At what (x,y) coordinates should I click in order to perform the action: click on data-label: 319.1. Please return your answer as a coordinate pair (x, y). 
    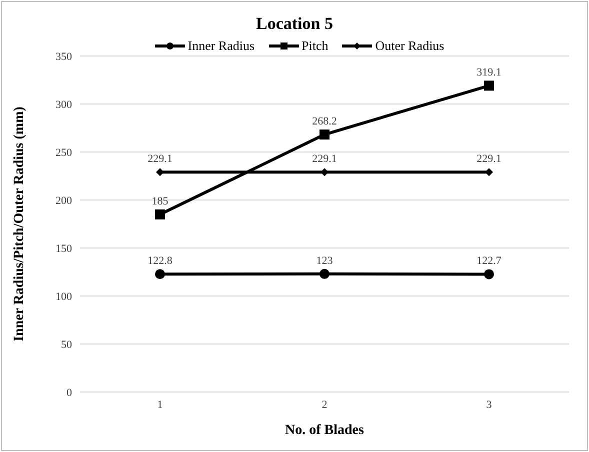
    Looking at the image, I should click on (489, 72).